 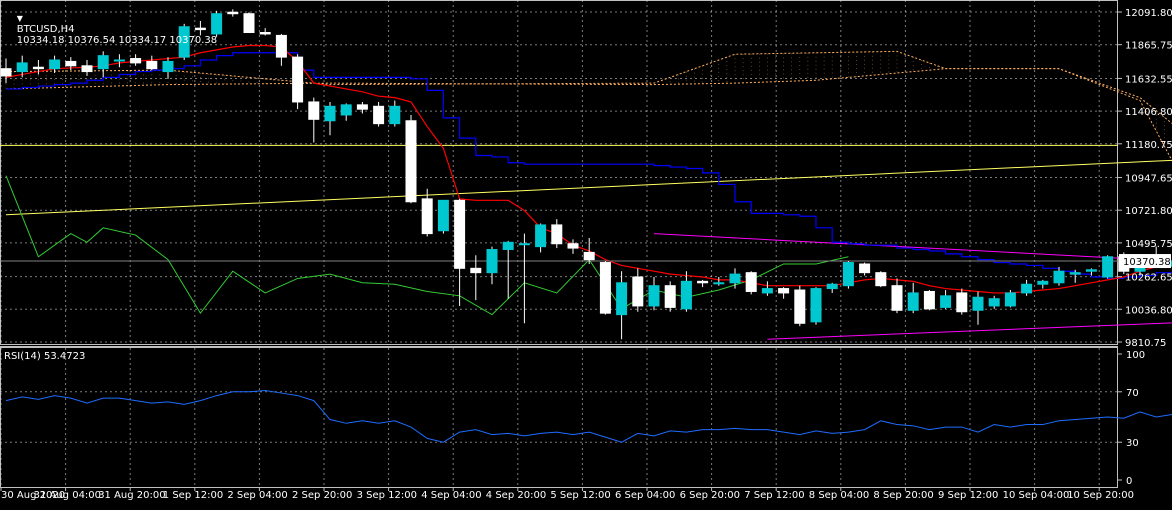 I want to click on rsi-label: RSI(14) 53.4723, so click(x=45, y=356).